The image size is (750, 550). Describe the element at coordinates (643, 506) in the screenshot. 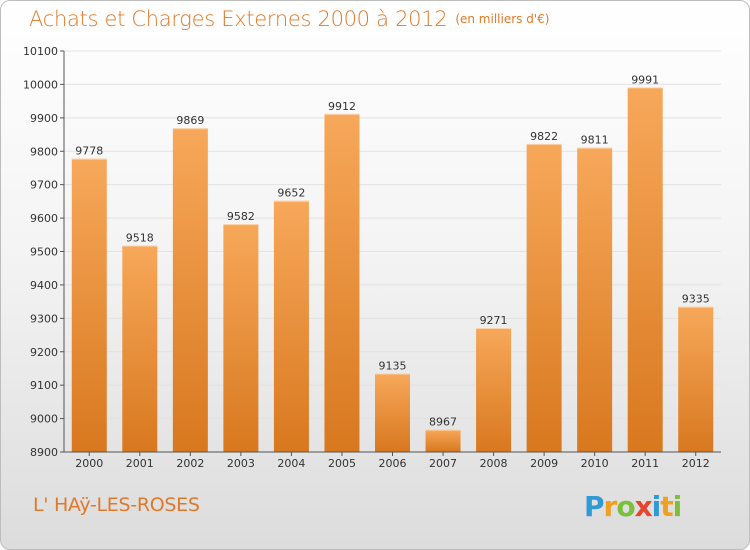

I see `brand-letter: x` at that location.